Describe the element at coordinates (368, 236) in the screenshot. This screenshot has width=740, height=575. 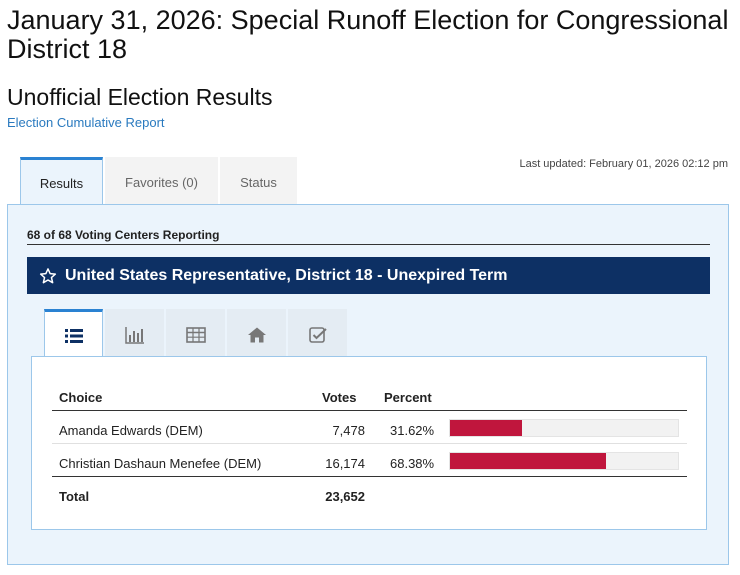
I see `reporting-status: 68 of 68 Voting Centers Reporting` at that location.